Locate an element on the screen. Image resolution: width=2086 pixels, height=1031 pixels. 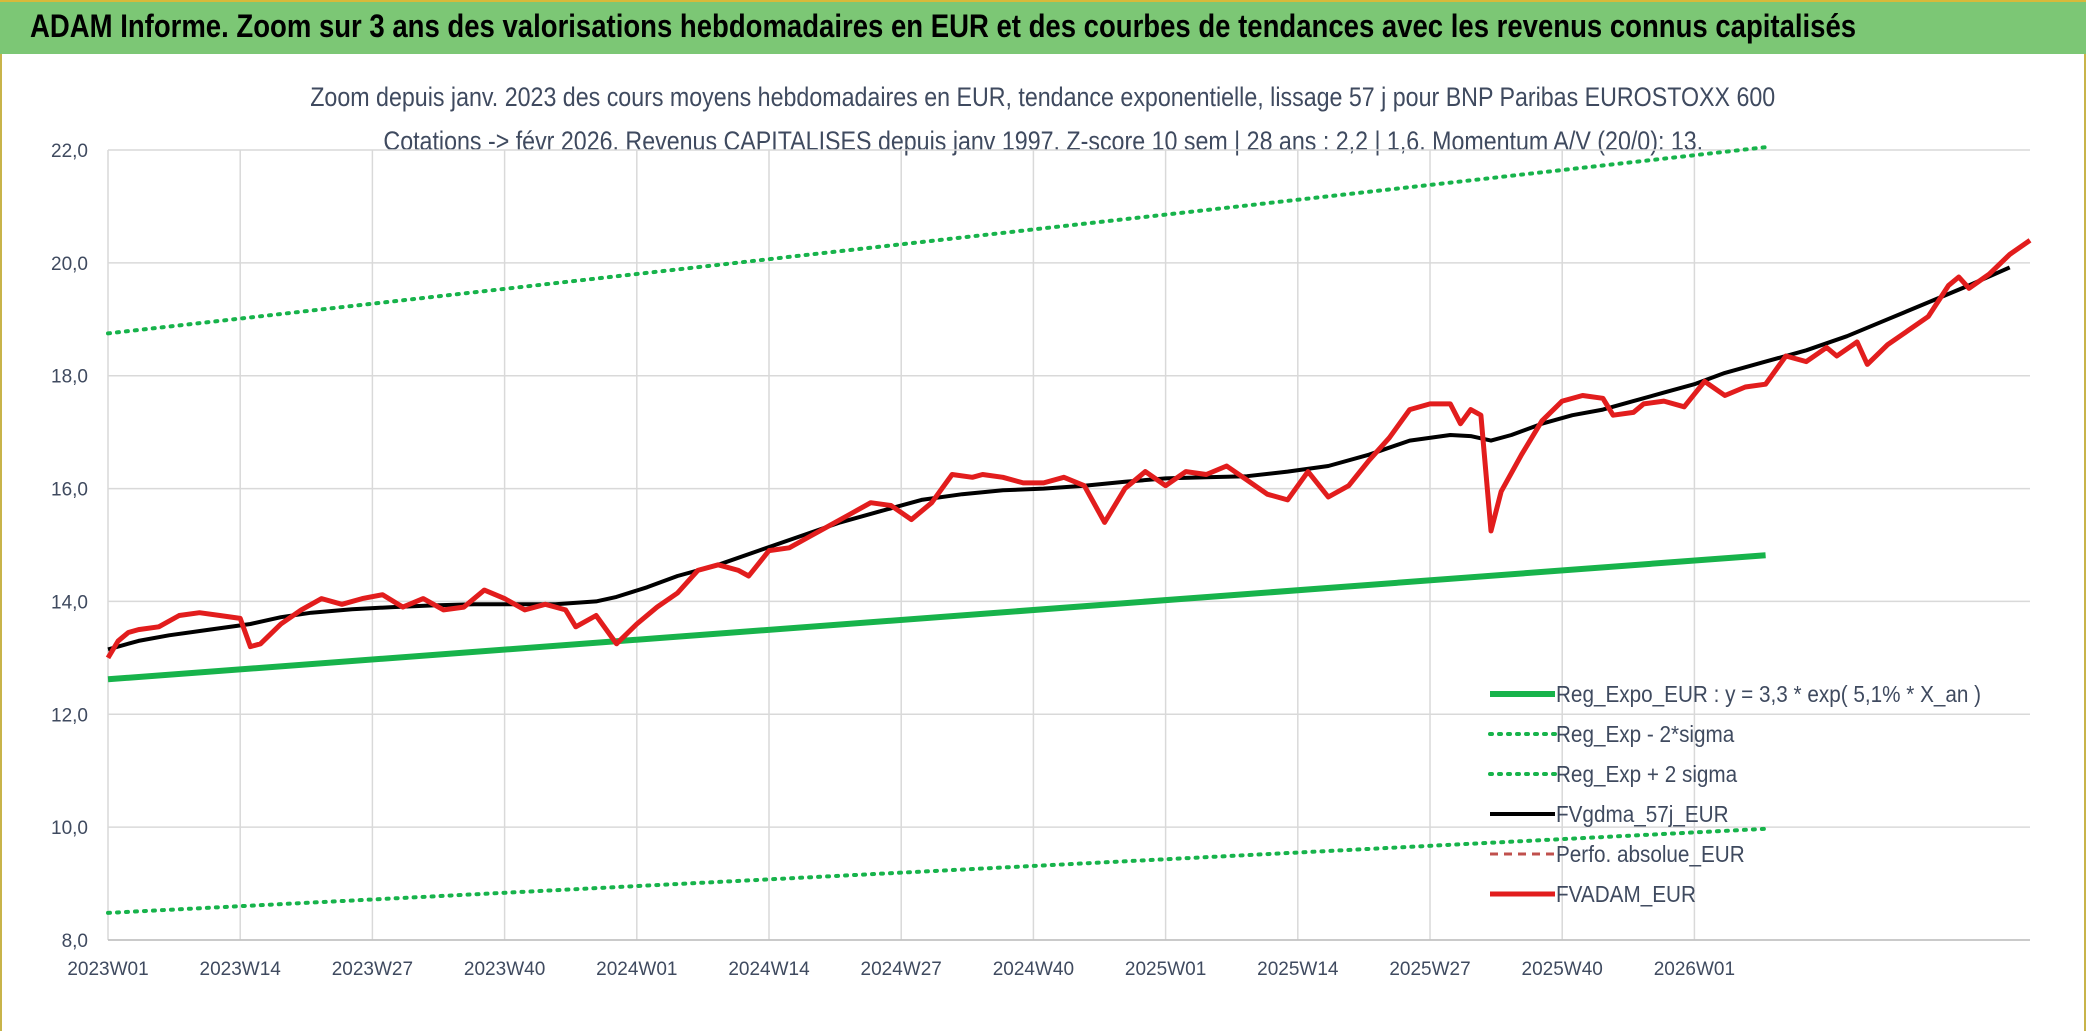
x-tick-label: 2024W01 is located at coordinates (636, 969).